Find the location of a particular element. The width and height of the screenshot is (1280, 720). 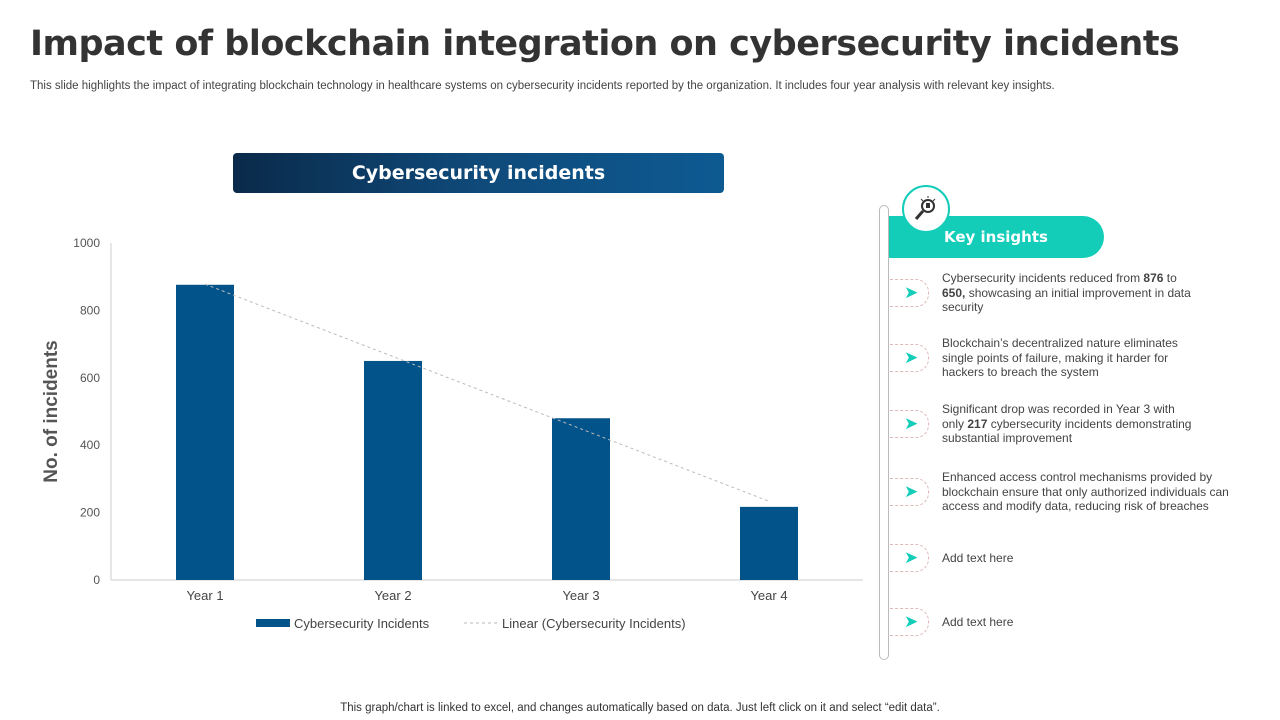

x-tick-label: Year 1 is located at coordinates (204, 595).